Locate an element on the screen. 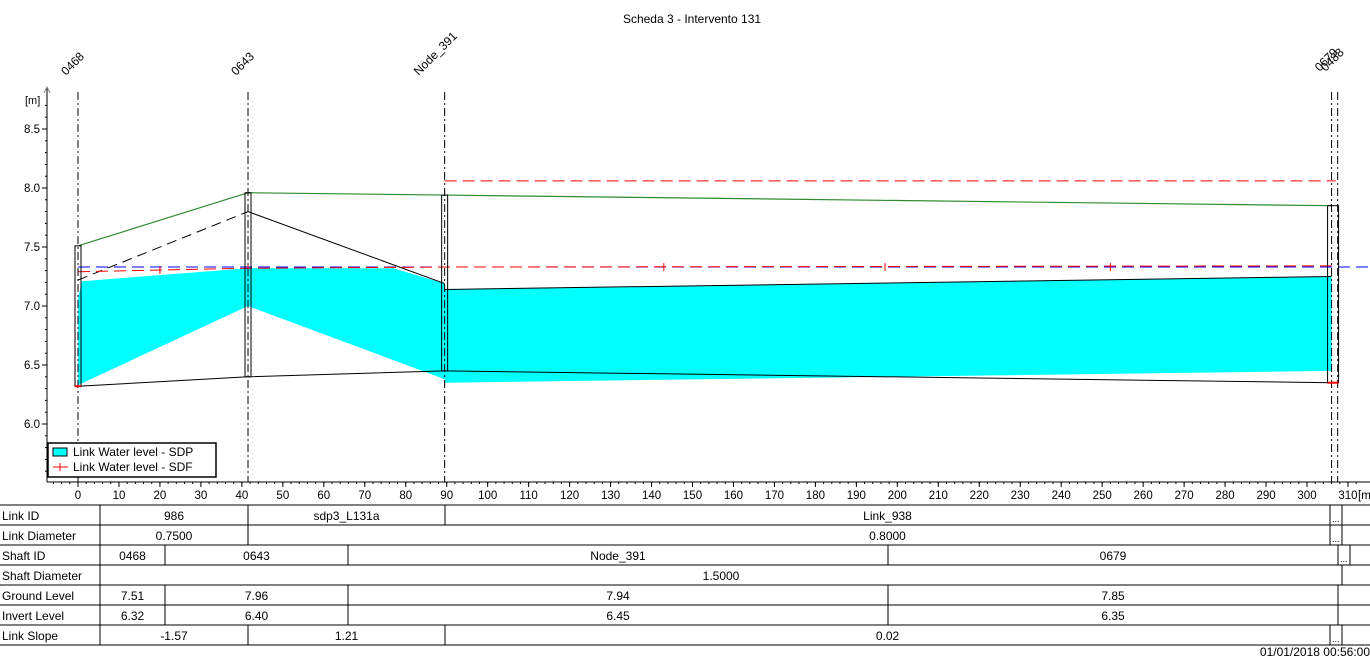  x-tick-label: 0 is located at coordinates (78, 496).